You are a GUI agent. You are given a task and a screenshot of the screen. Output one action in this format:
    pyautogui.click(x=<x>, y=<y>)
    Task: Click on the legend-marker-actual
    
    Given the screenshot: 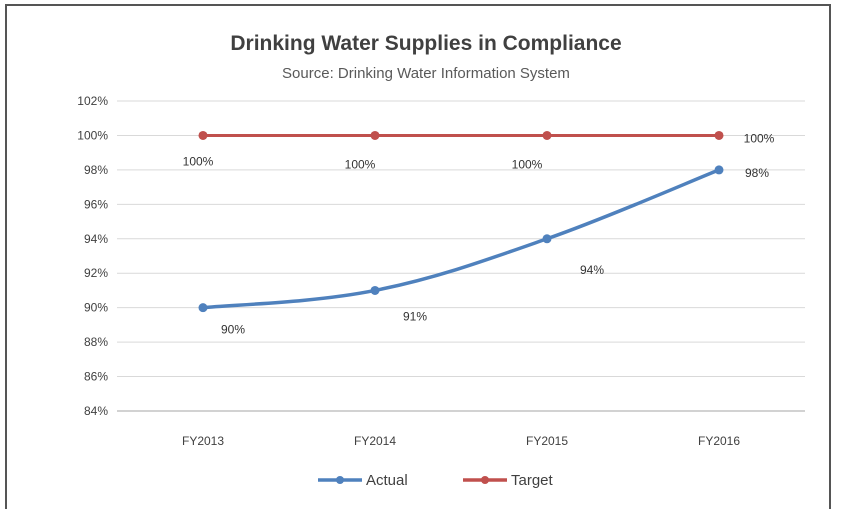 What is the action you would take?
    pyautogui.click(x=340, y=480)
    